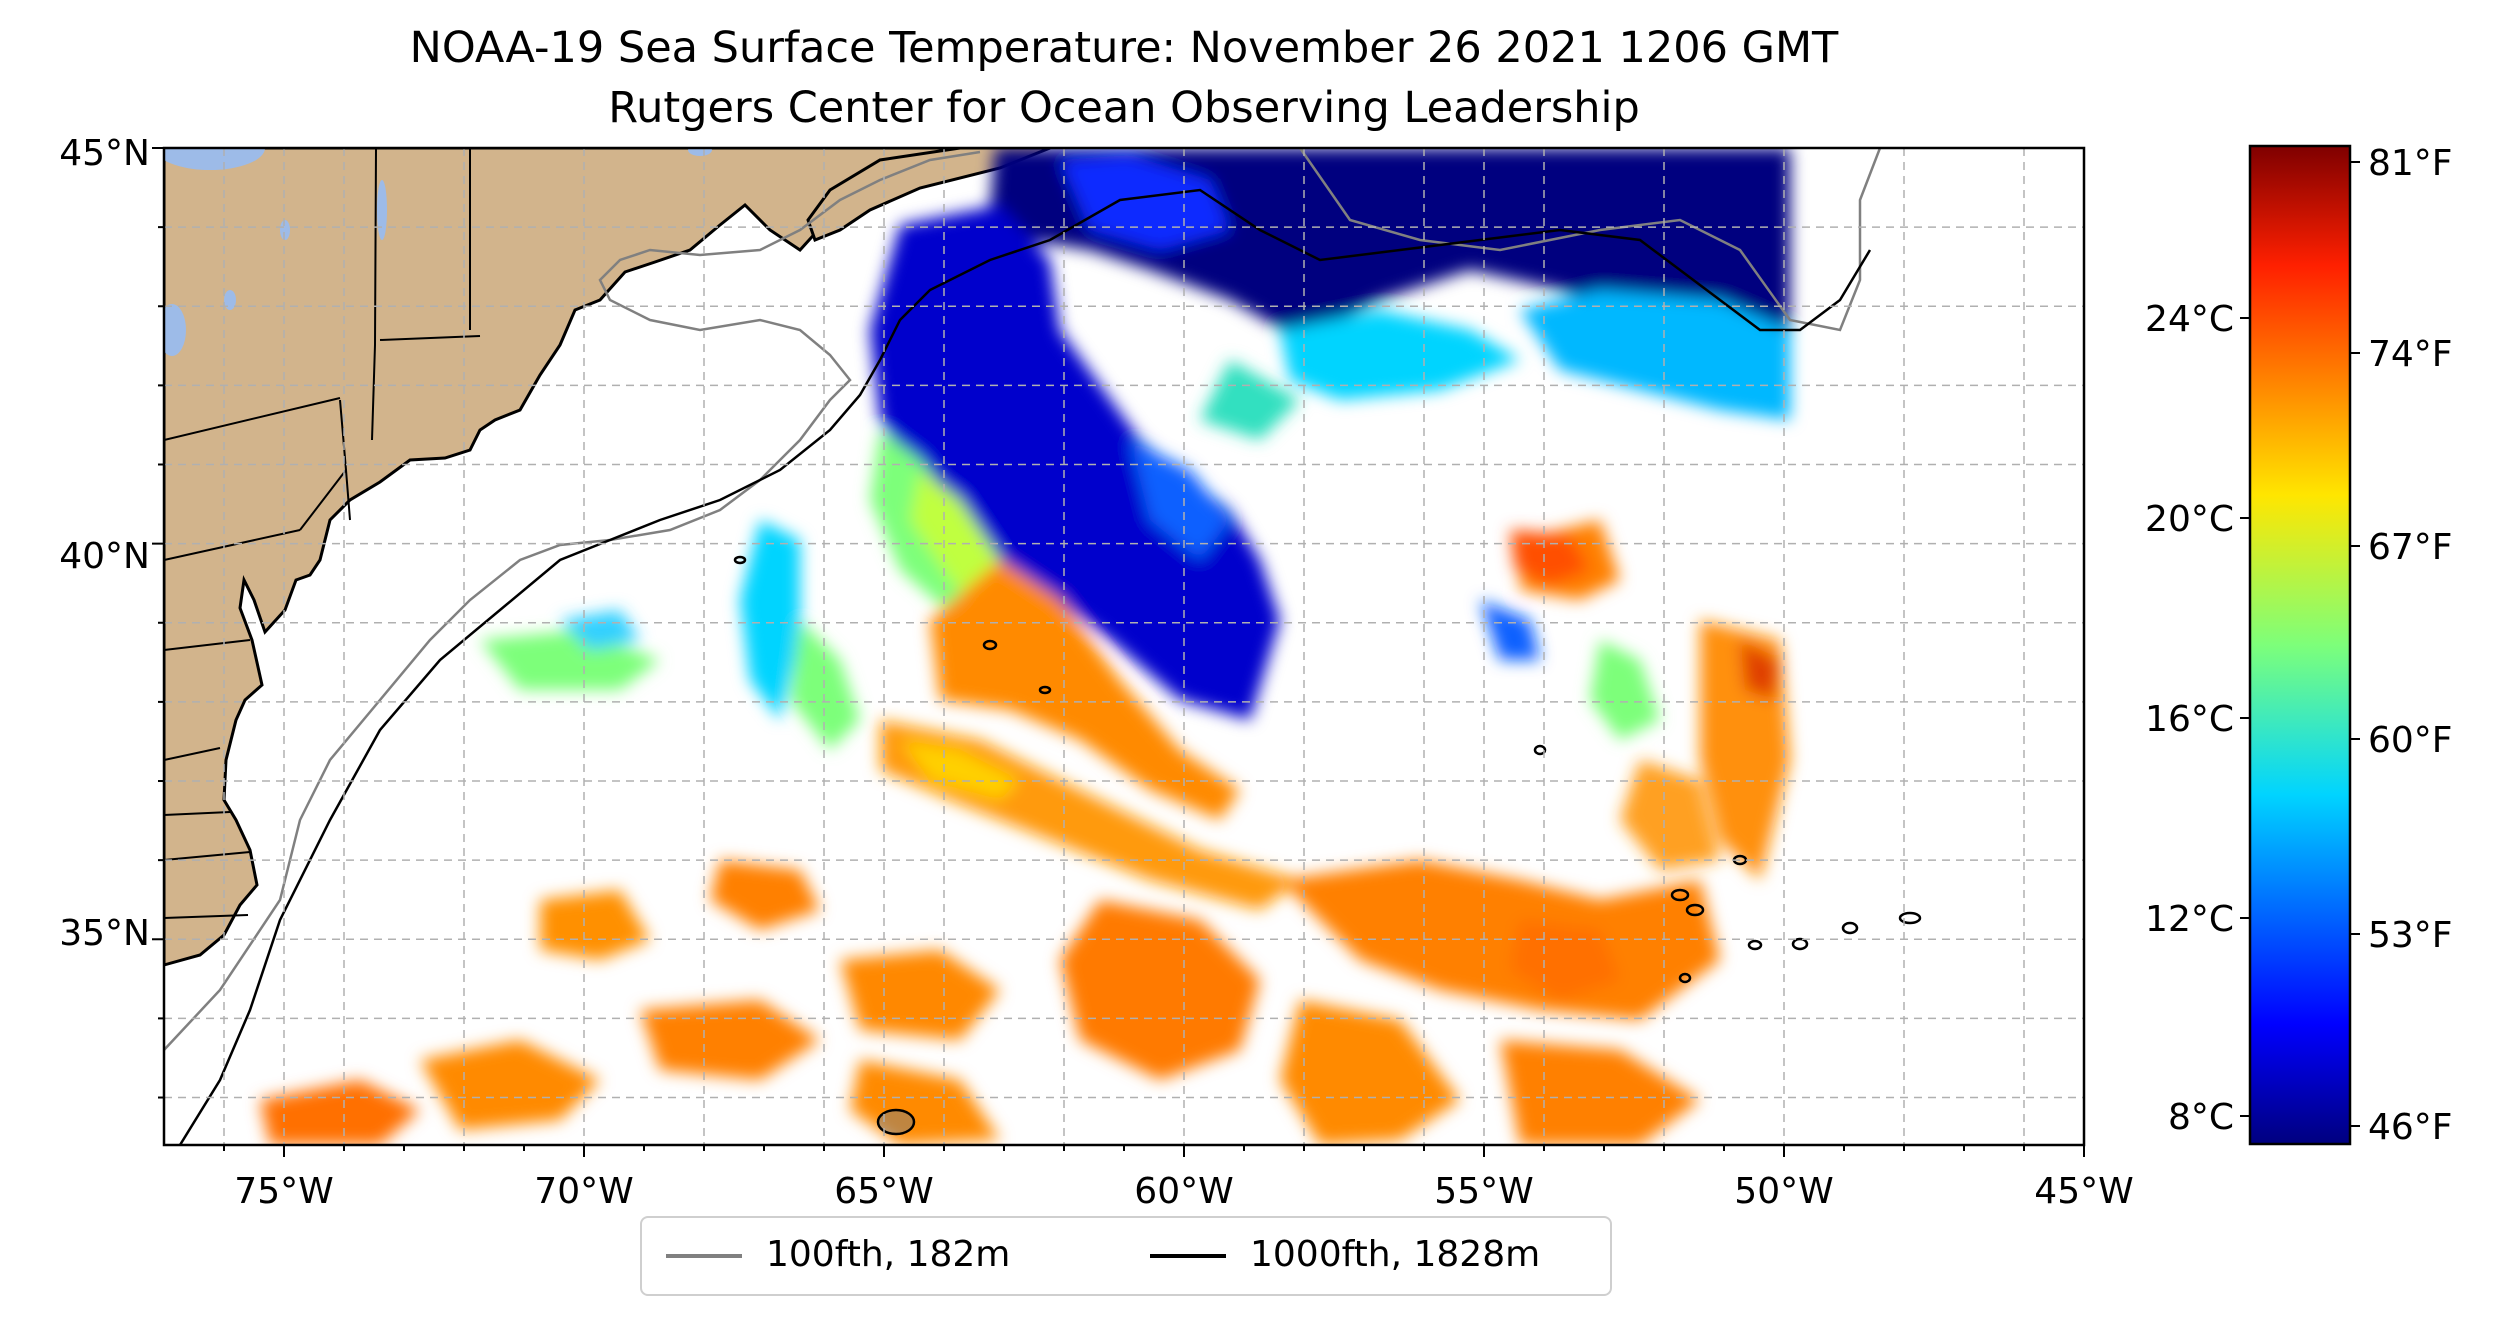 The image size is (2502, 1318). What do you see at coordinates (104, 153) in the screenshot?
I see `lat-tick-label: 45°N` at bounding box center [104, 153].